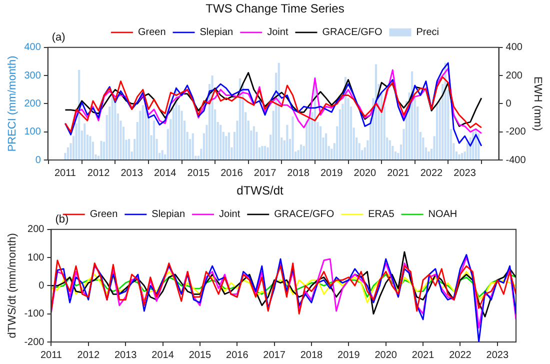 The height and width of the screenshot is (364, 550). What do you see at coordinates (516, 160) in the screenshot?
I see `y2-tick-label: -400` at bounding box center [516, 160].